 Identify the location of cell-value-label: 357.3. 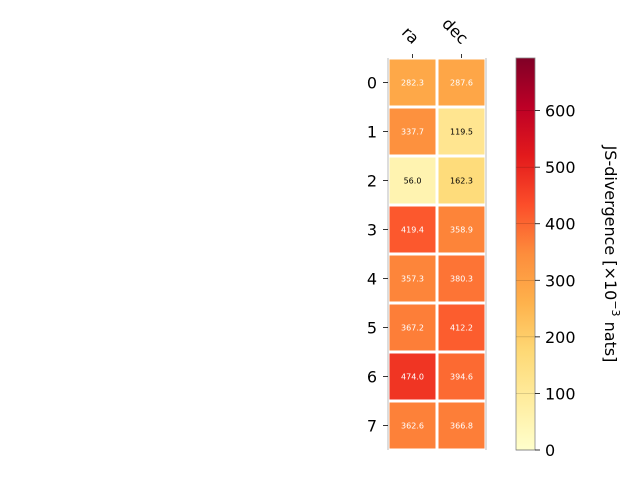
(412, 279).